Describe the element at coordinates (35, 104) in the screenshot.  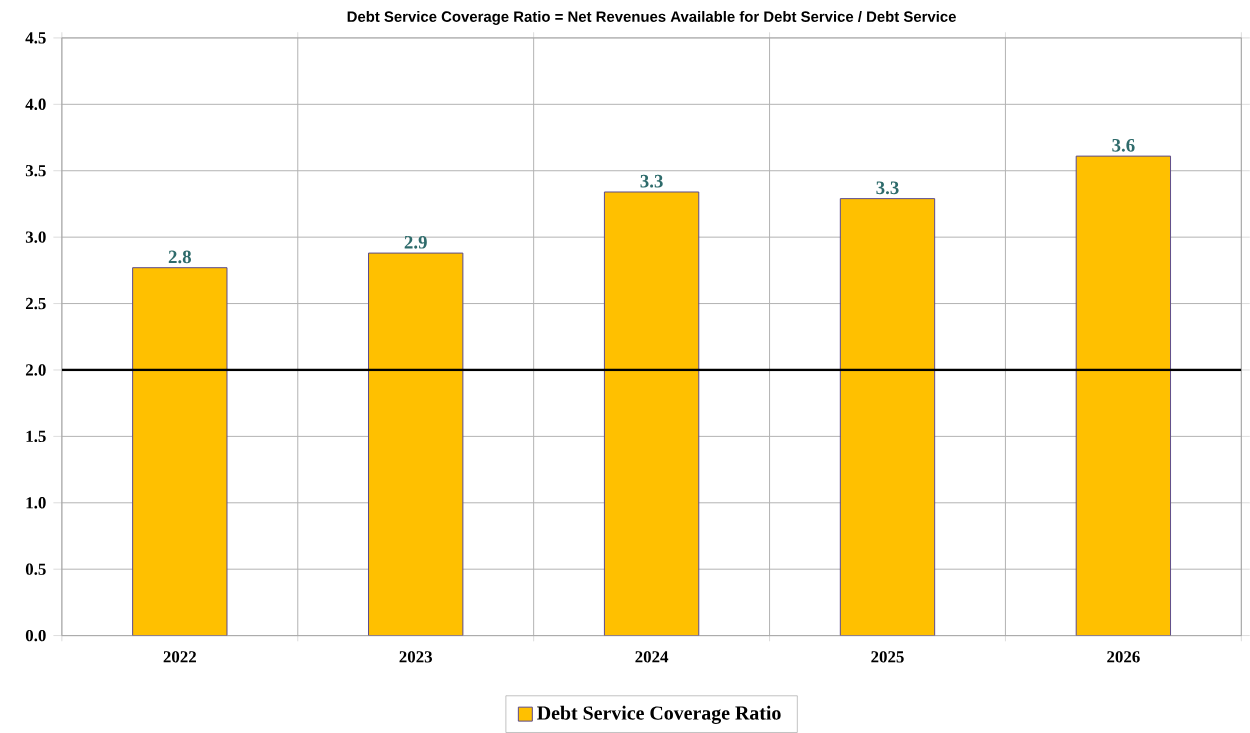
I see `y-tick-label: 4.0` at that location.